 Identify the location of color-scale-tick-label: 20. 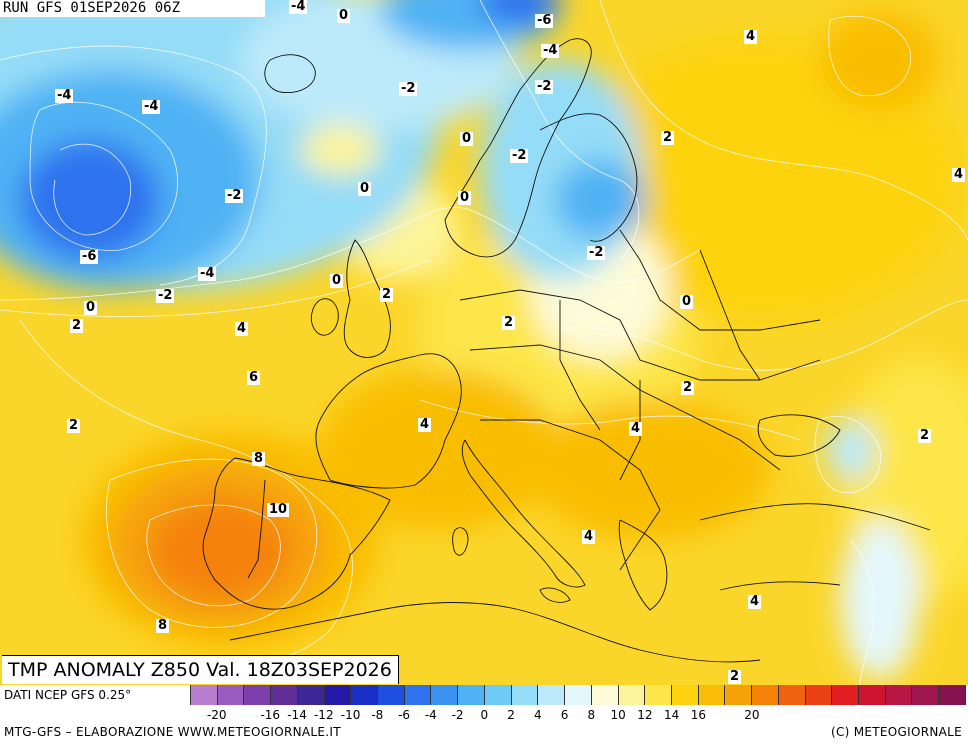
(752, 715).